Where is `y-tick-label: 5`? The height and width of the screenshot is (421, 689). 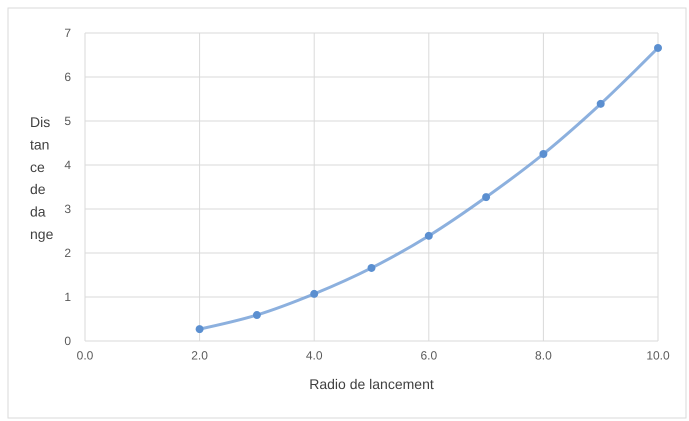
y-tick-label: 5 is located at coordinates (68, 121).